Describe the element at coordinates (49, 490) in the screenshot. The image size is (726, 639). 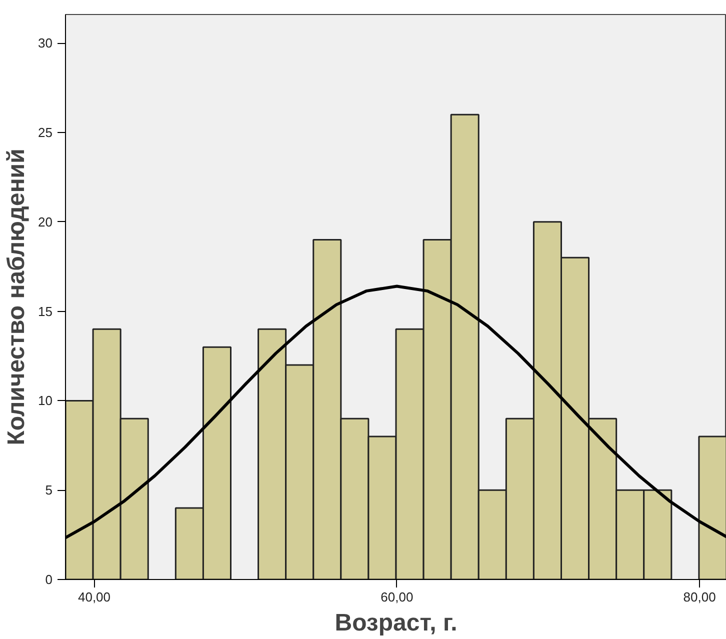
I see `y-tick-label: 5` at that location.